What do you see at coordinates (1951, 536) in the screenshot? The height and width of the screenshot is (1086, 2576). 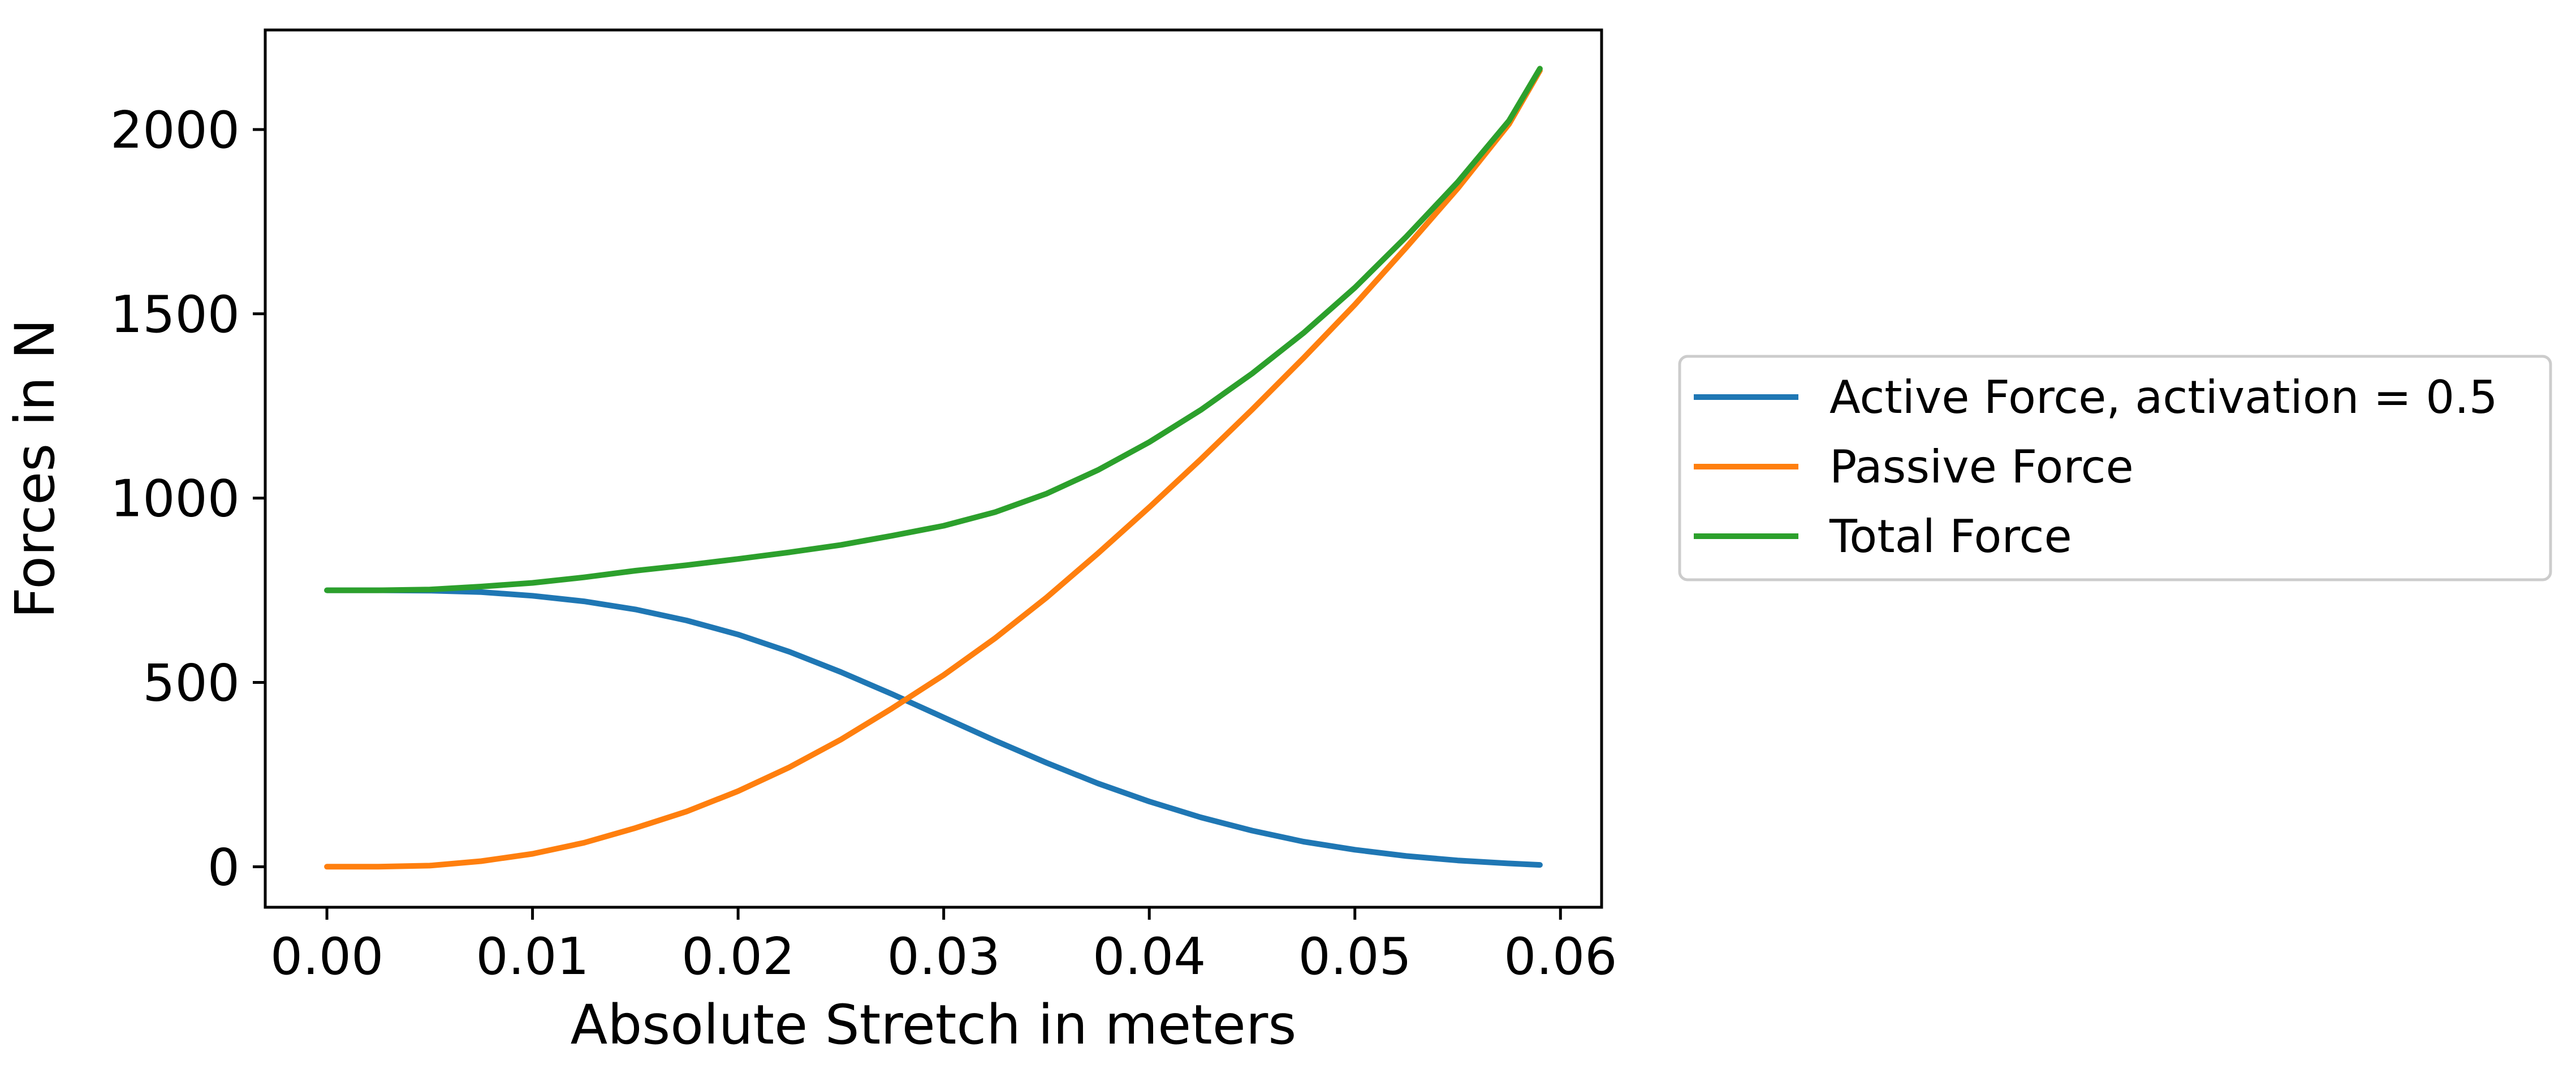 I see `legend-label: Total Force` at bounding box center [1951, 536].